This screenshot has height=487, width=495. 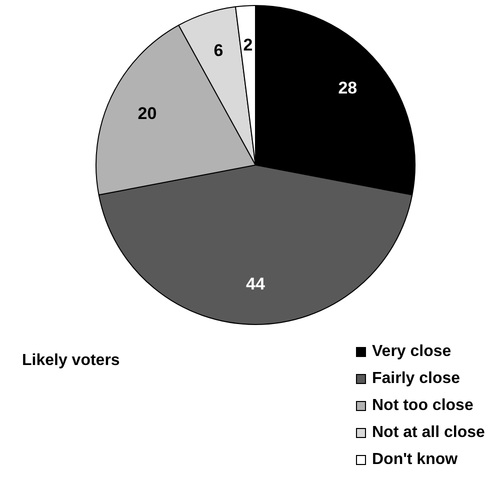 I want to click on legend-label: Don't know, so click(x=415, y=459).